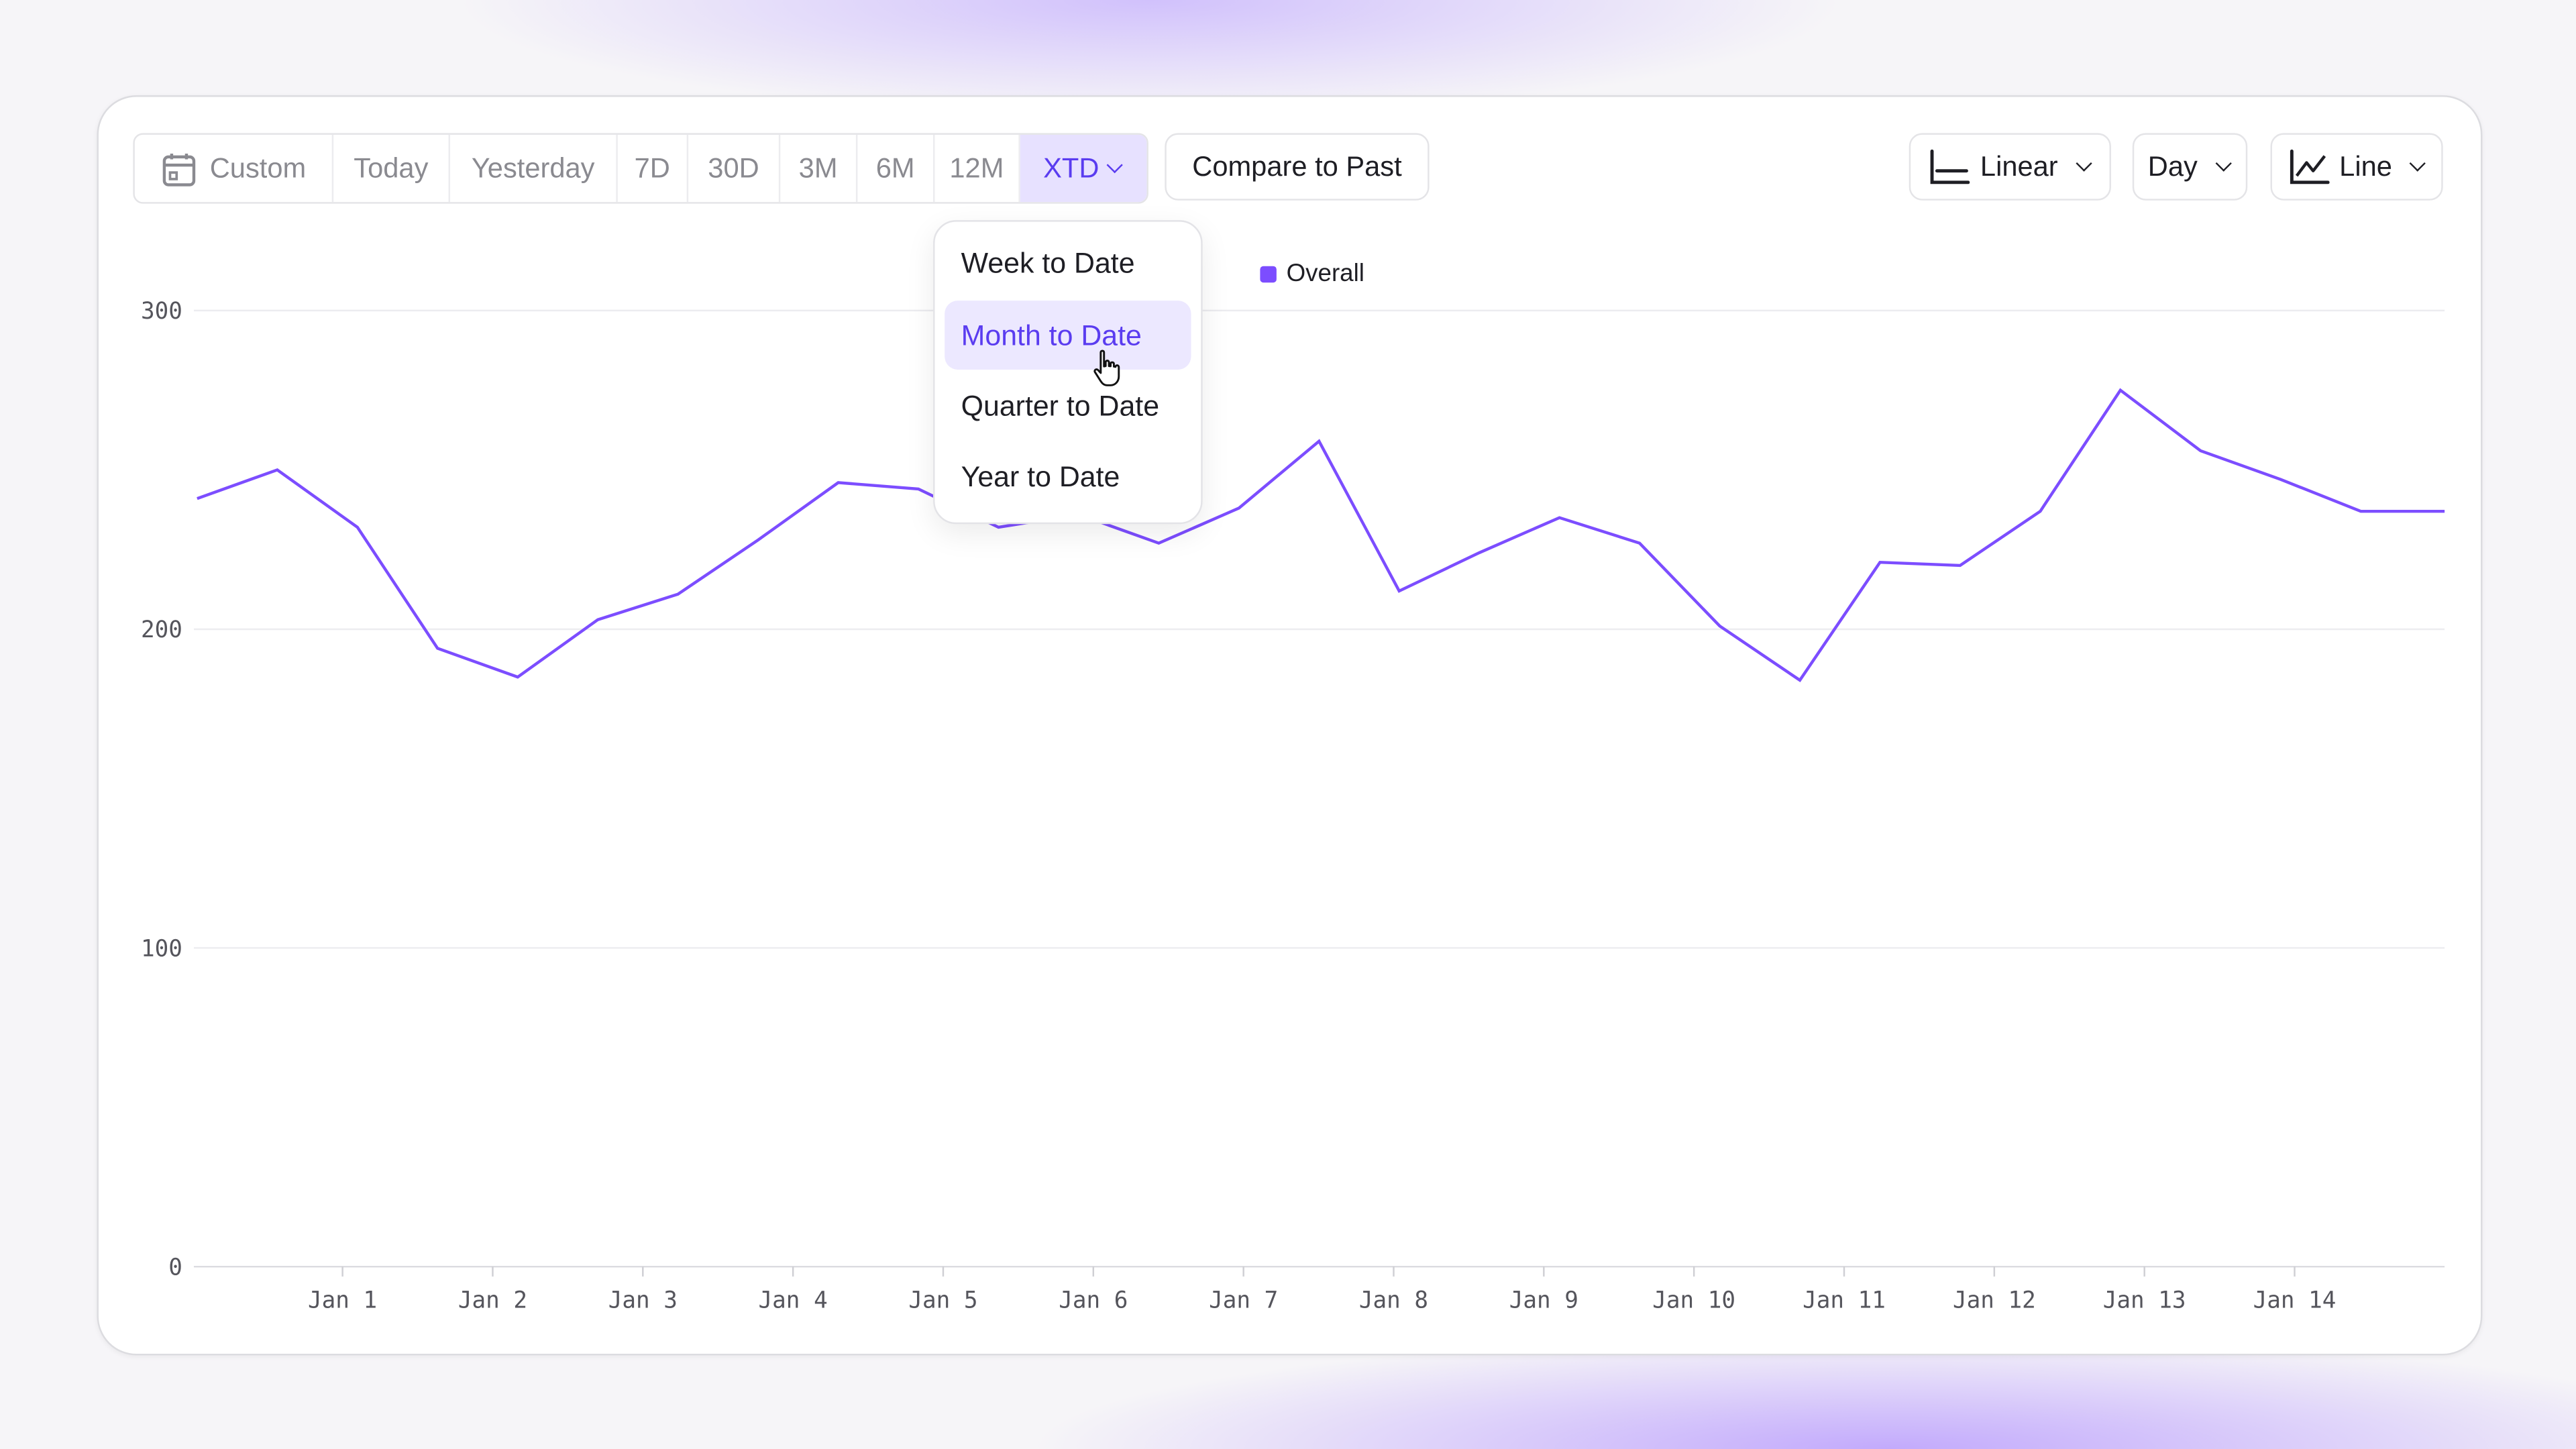 The image size is (2576, 1449). Describe the element at coordinates (1268, 273) in the screenshot. I see `legend-swatch` at that location.